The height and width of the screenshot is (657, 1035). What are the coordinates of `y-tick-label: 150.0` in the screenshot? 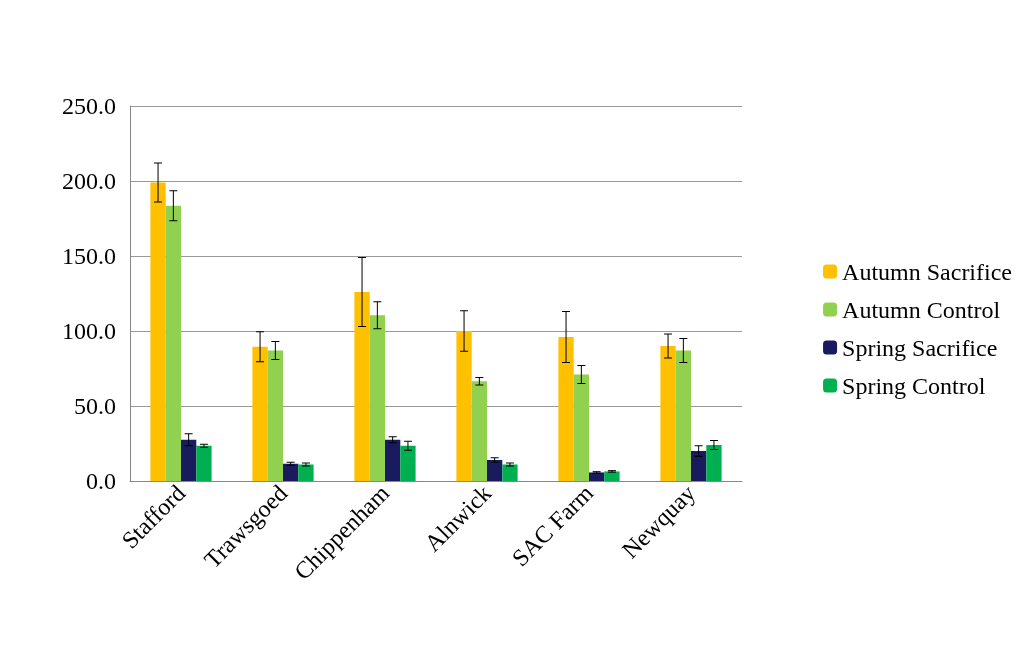 It's located at (89, 256).